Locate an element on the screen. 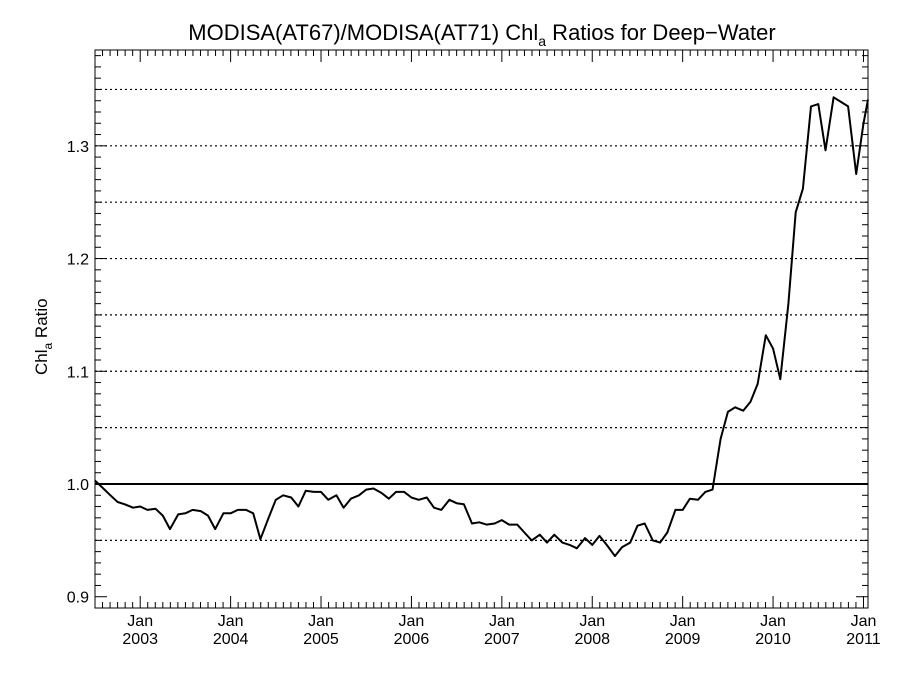 Image resolution: width=900 pixels, height=675 pixels. x-tick-year-label: 2005 is located at coordinates (321, 639).